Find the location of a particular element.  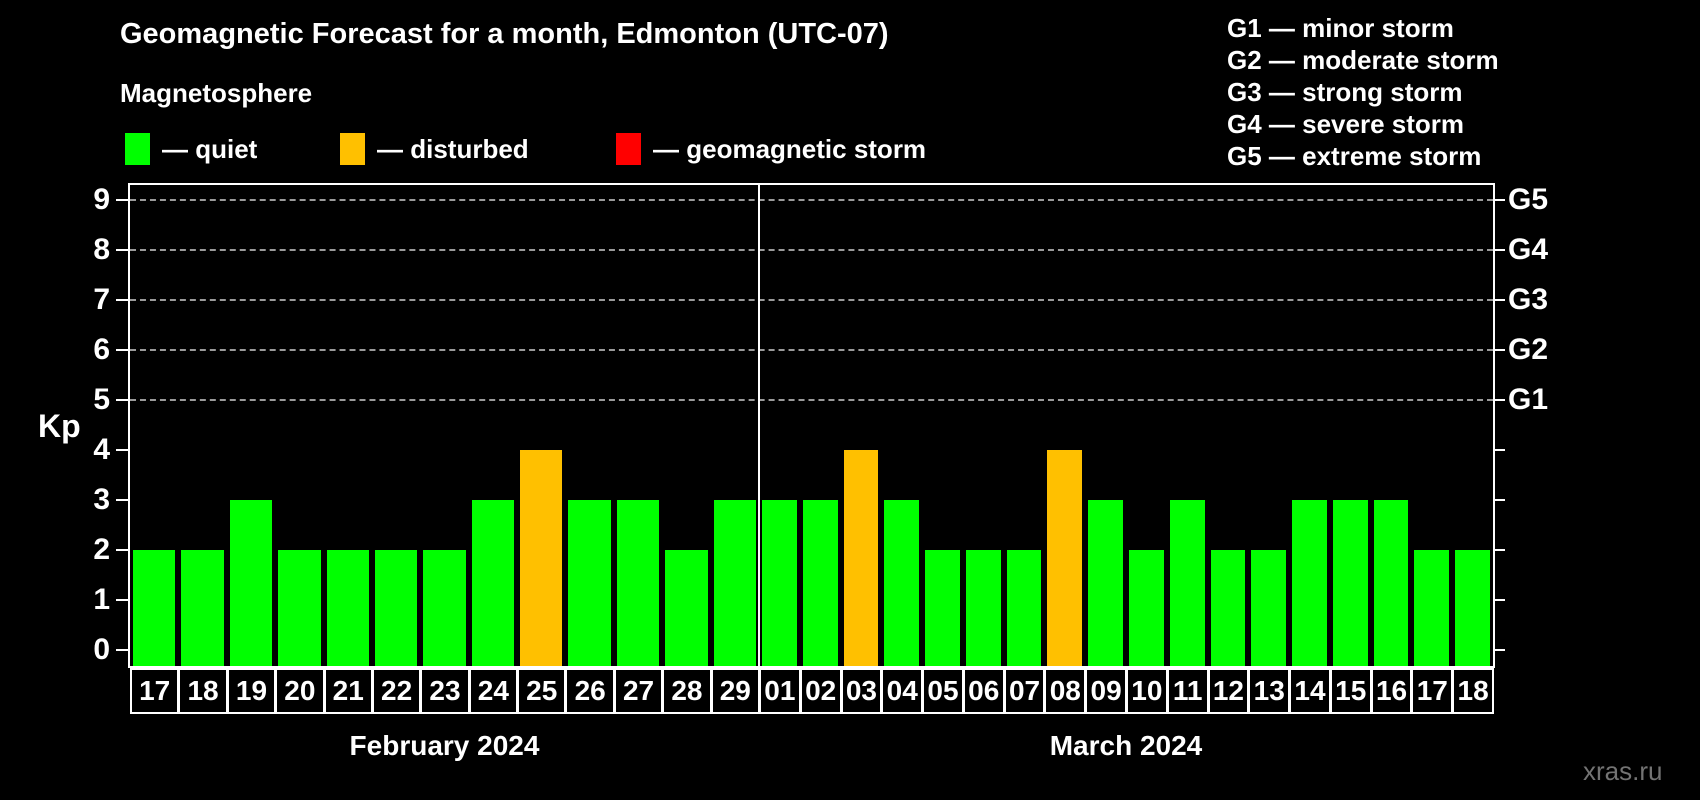

date-cell: 14 is located at coordinates (1310, 691).